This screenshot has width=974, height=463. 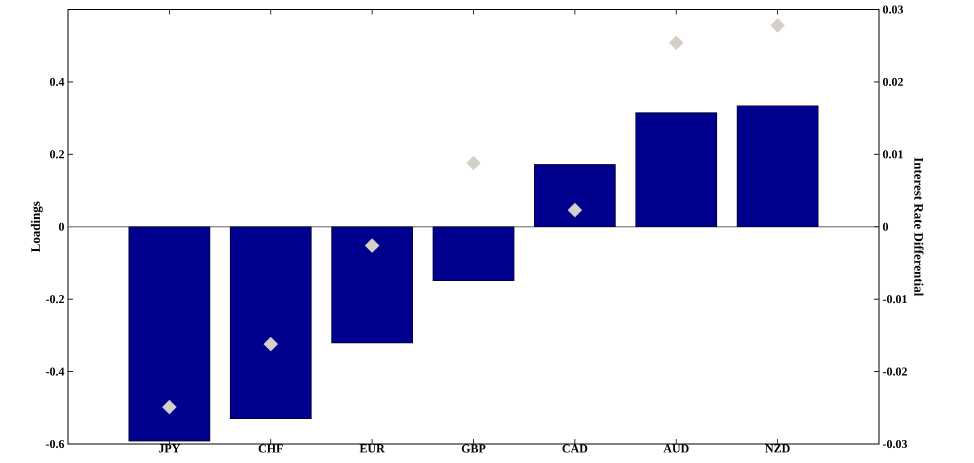 What do you see at coordinates (777, 448) in the screenshot?
I see `x-tick-label: NZD` at bounding box center [777, 448].